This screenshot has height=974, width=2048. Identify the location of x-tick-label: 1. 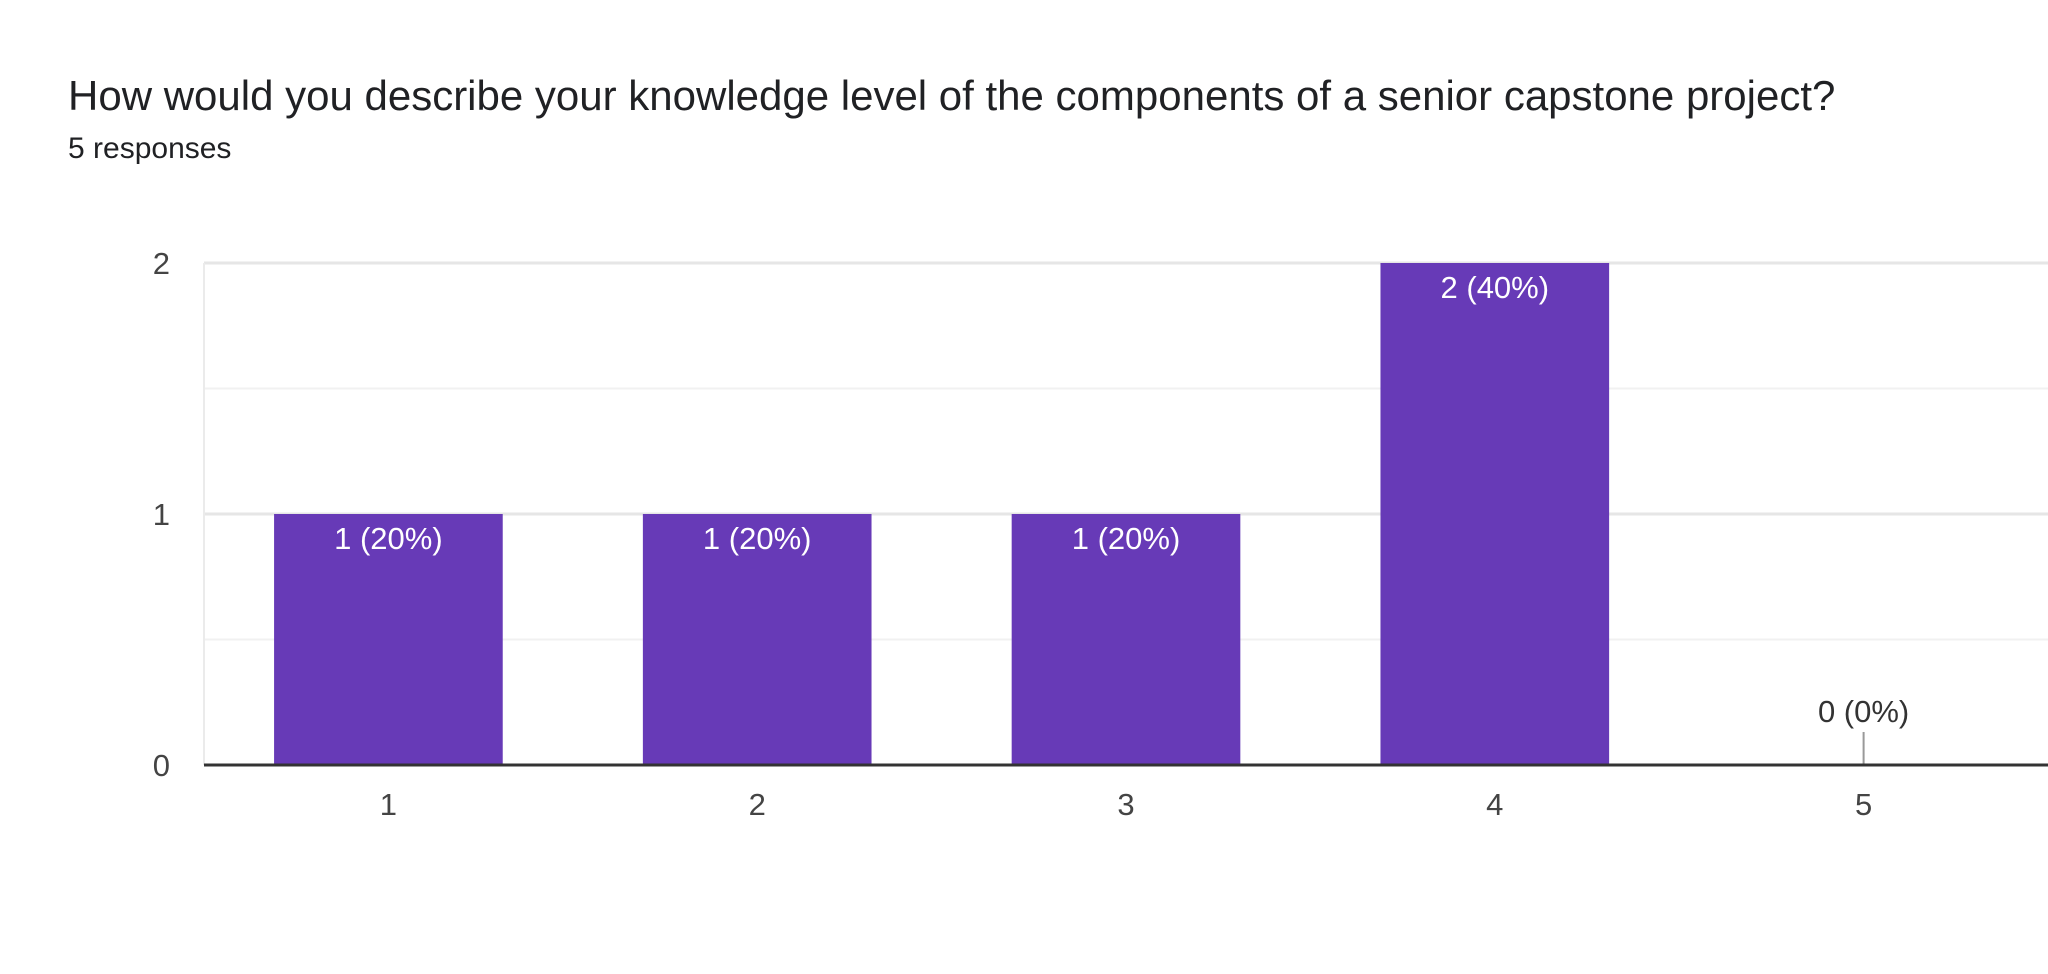
(388, 804).